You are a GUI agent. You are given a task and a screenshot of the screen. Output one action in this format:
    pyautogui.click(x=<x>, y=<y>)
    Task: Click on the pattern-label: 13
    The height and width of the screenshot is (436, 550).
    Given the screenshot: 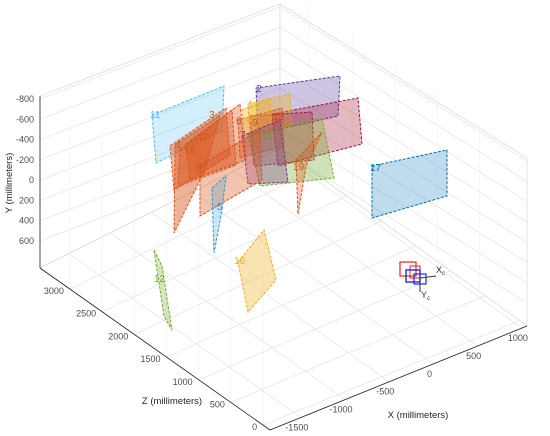 What is the action you would take?
    pyautogui.click(x=279, y=117)
    